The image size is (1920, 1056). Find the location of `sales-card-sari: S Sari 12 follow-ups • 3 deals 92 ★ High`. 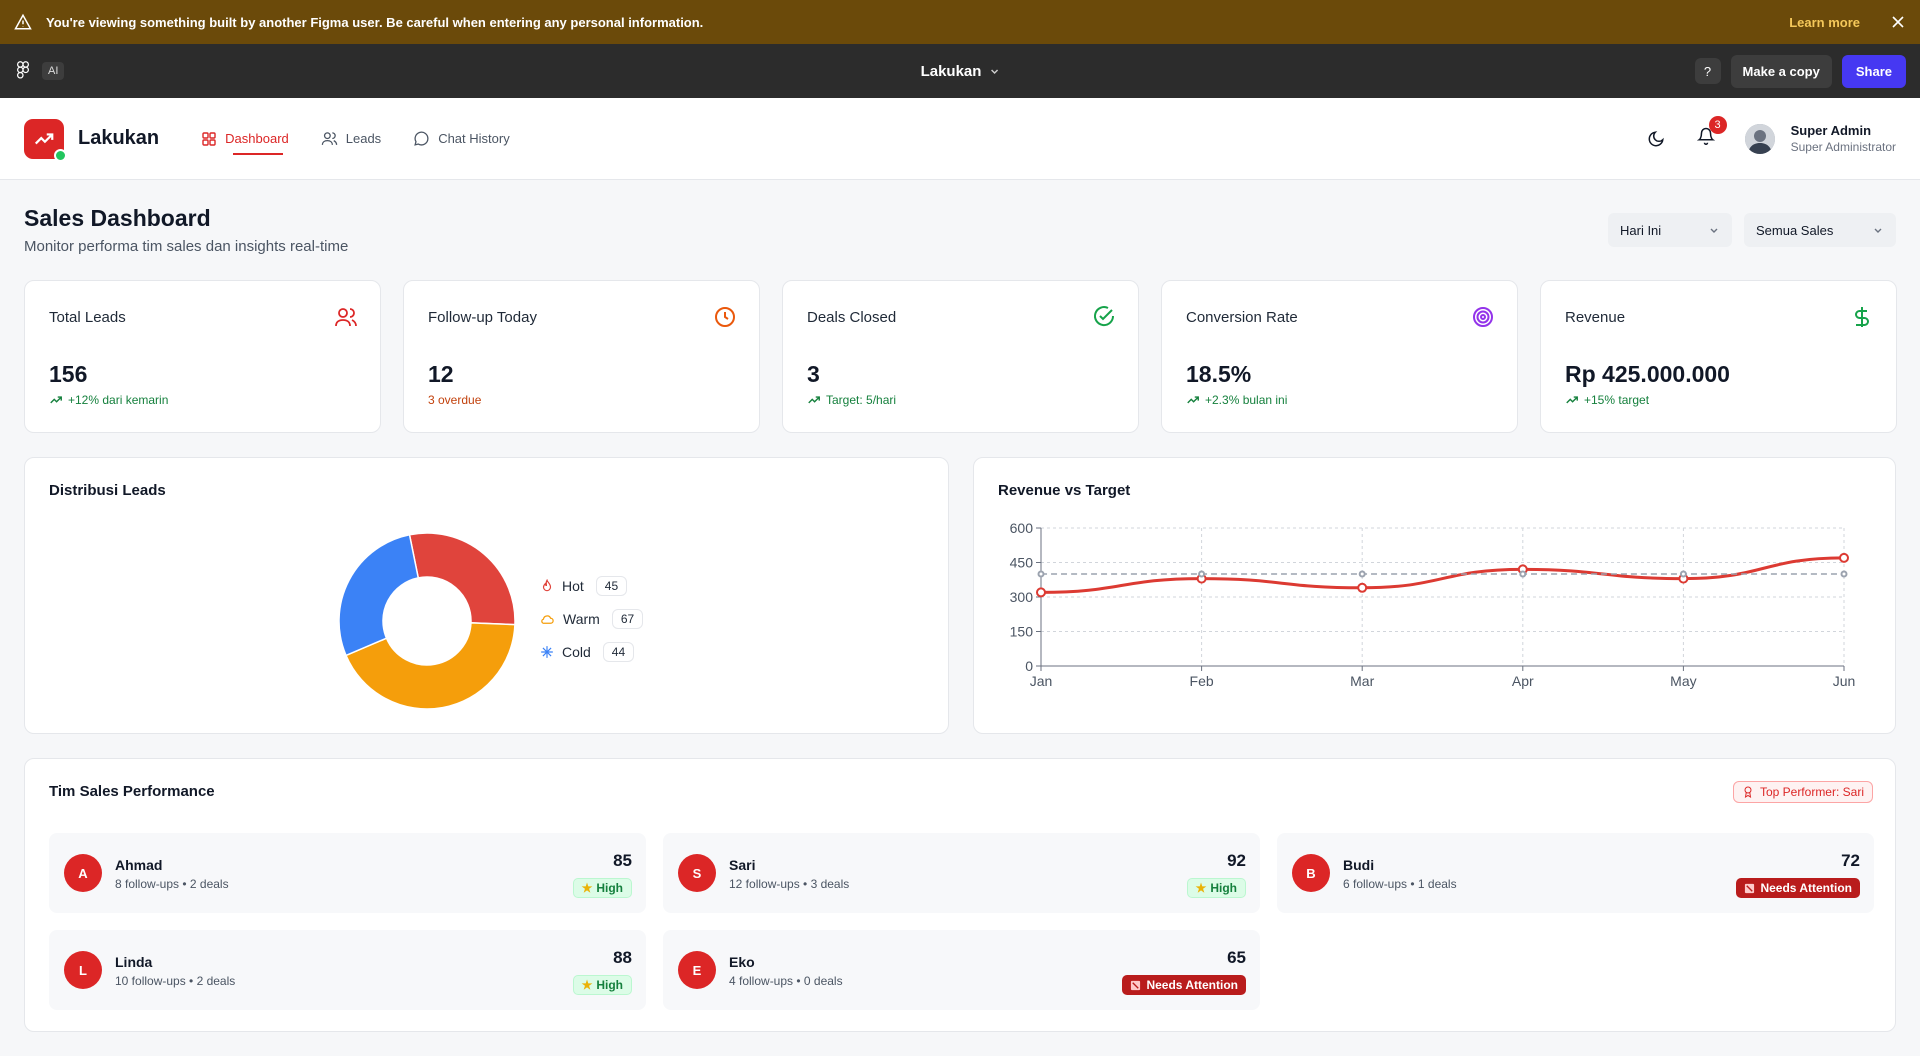

sales-card-sari: S Sari 12 follow-ups • 3 deals 92 ★ High is located at coordinates (961, 873).